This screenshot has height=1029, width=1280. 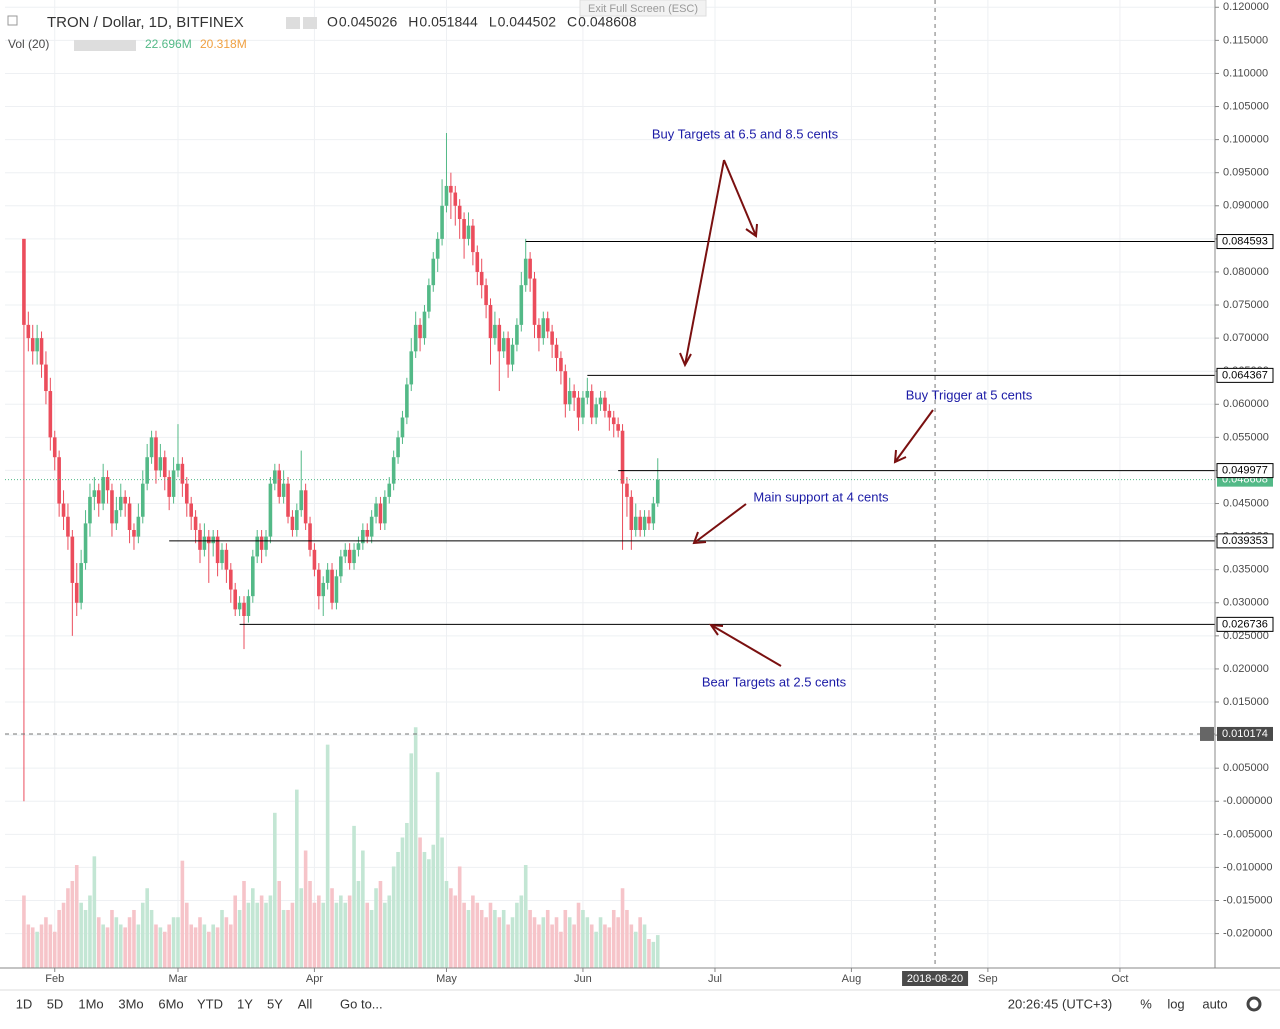 I want to click on level-tag, so click(x=1245, y=375).